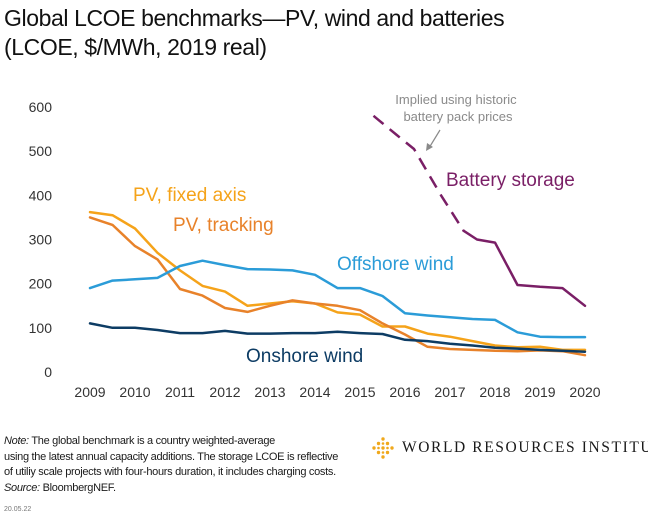 Image resolution: width=648 pixels, height=521 pixels. I want to click on x-tick-label: 2019, so click(539, 392).